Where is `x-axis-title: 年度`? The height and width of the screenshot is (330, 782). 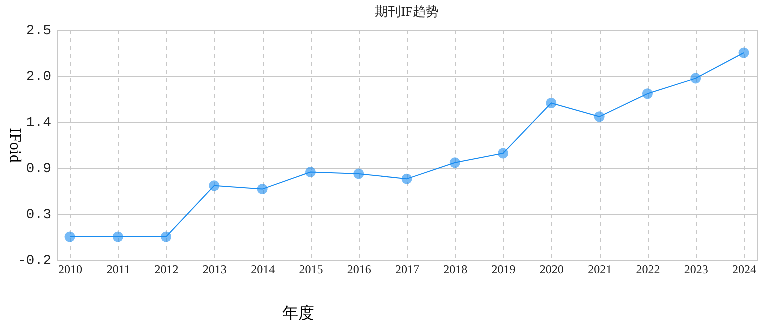 x-axis-title: 年度 is located at coordinates (298, 313).